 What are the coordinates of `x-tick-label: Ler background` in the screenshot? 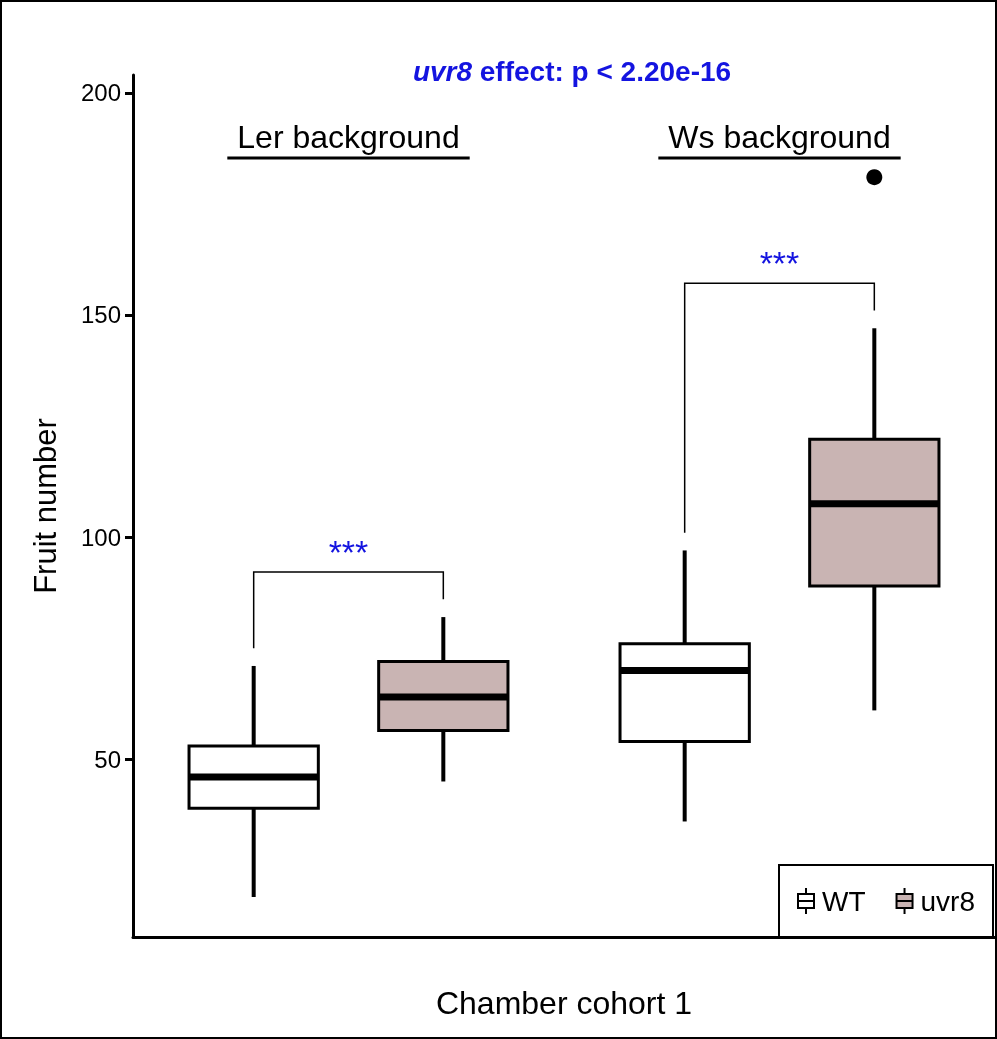 It's located at (348, 137).